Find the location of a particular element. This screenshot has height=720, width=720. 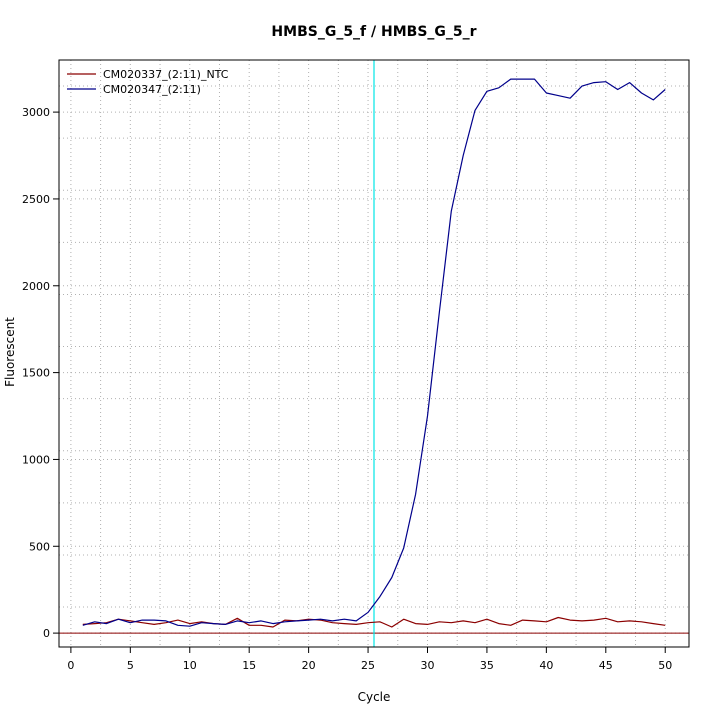

x-tick-label: 30 is located at coordinates (427, 665).